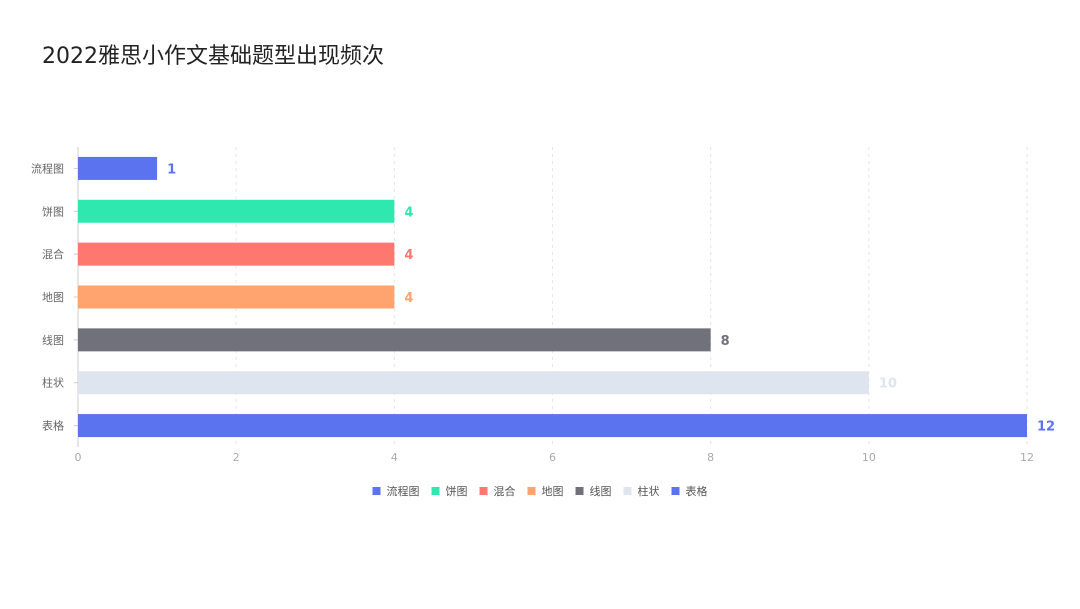  I want to click on x-tick-label: 4, so click(394, 457).